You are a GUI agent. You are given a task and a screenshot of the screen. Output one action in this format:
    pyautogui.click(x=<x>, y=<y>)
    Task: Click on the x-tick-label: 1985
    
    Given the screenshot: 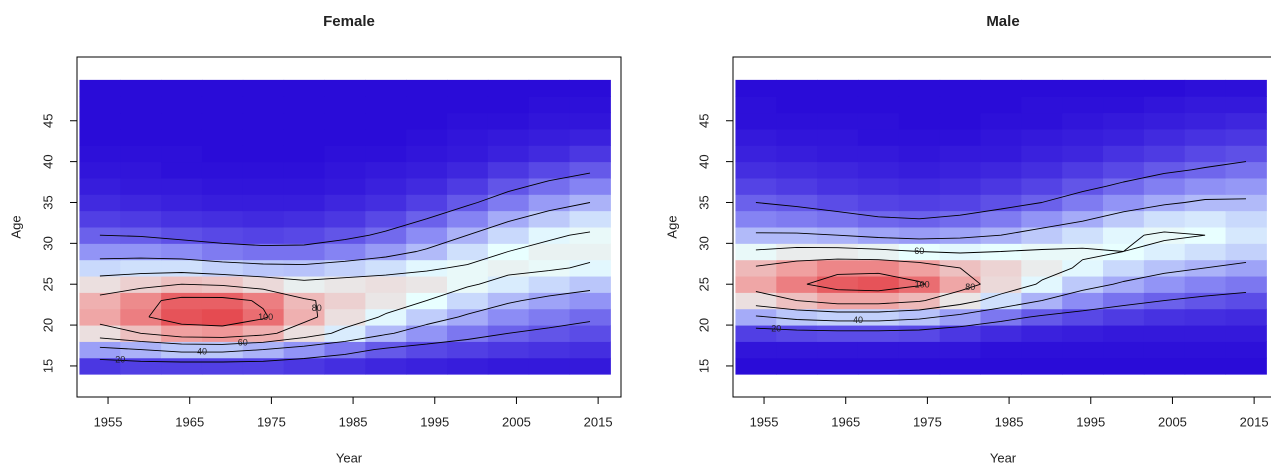 What is the action you would take?
    pyautogui.click(x=353, y=421)
    